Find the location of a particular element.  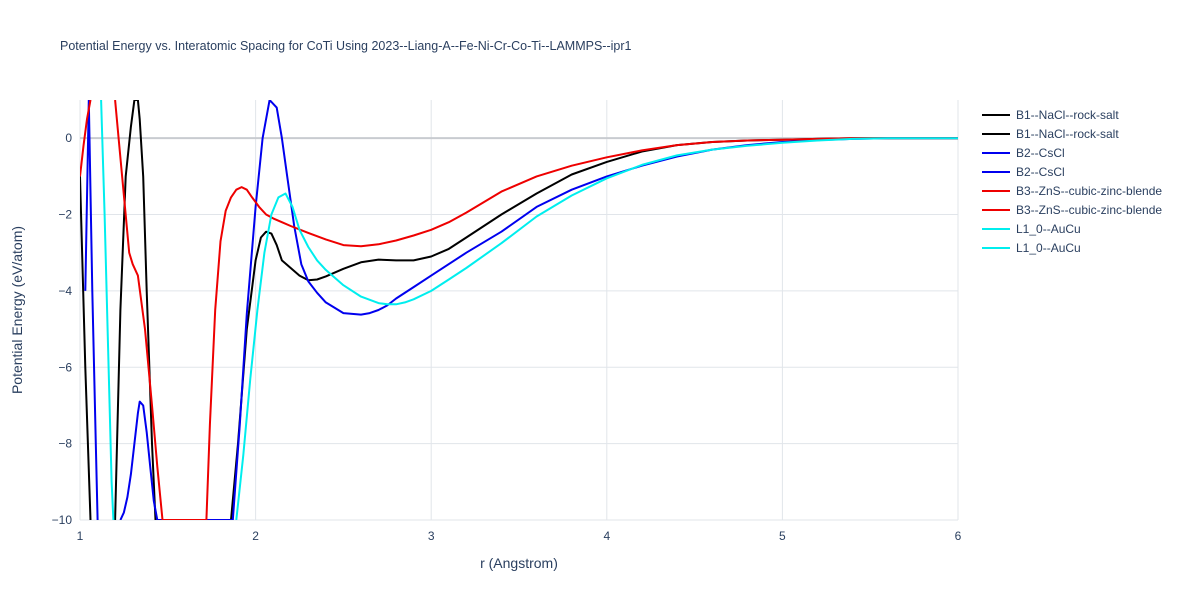

y-axis-ticks: 0 −2 −4 −6 −8 −10 is located at coordinates (62, 329).